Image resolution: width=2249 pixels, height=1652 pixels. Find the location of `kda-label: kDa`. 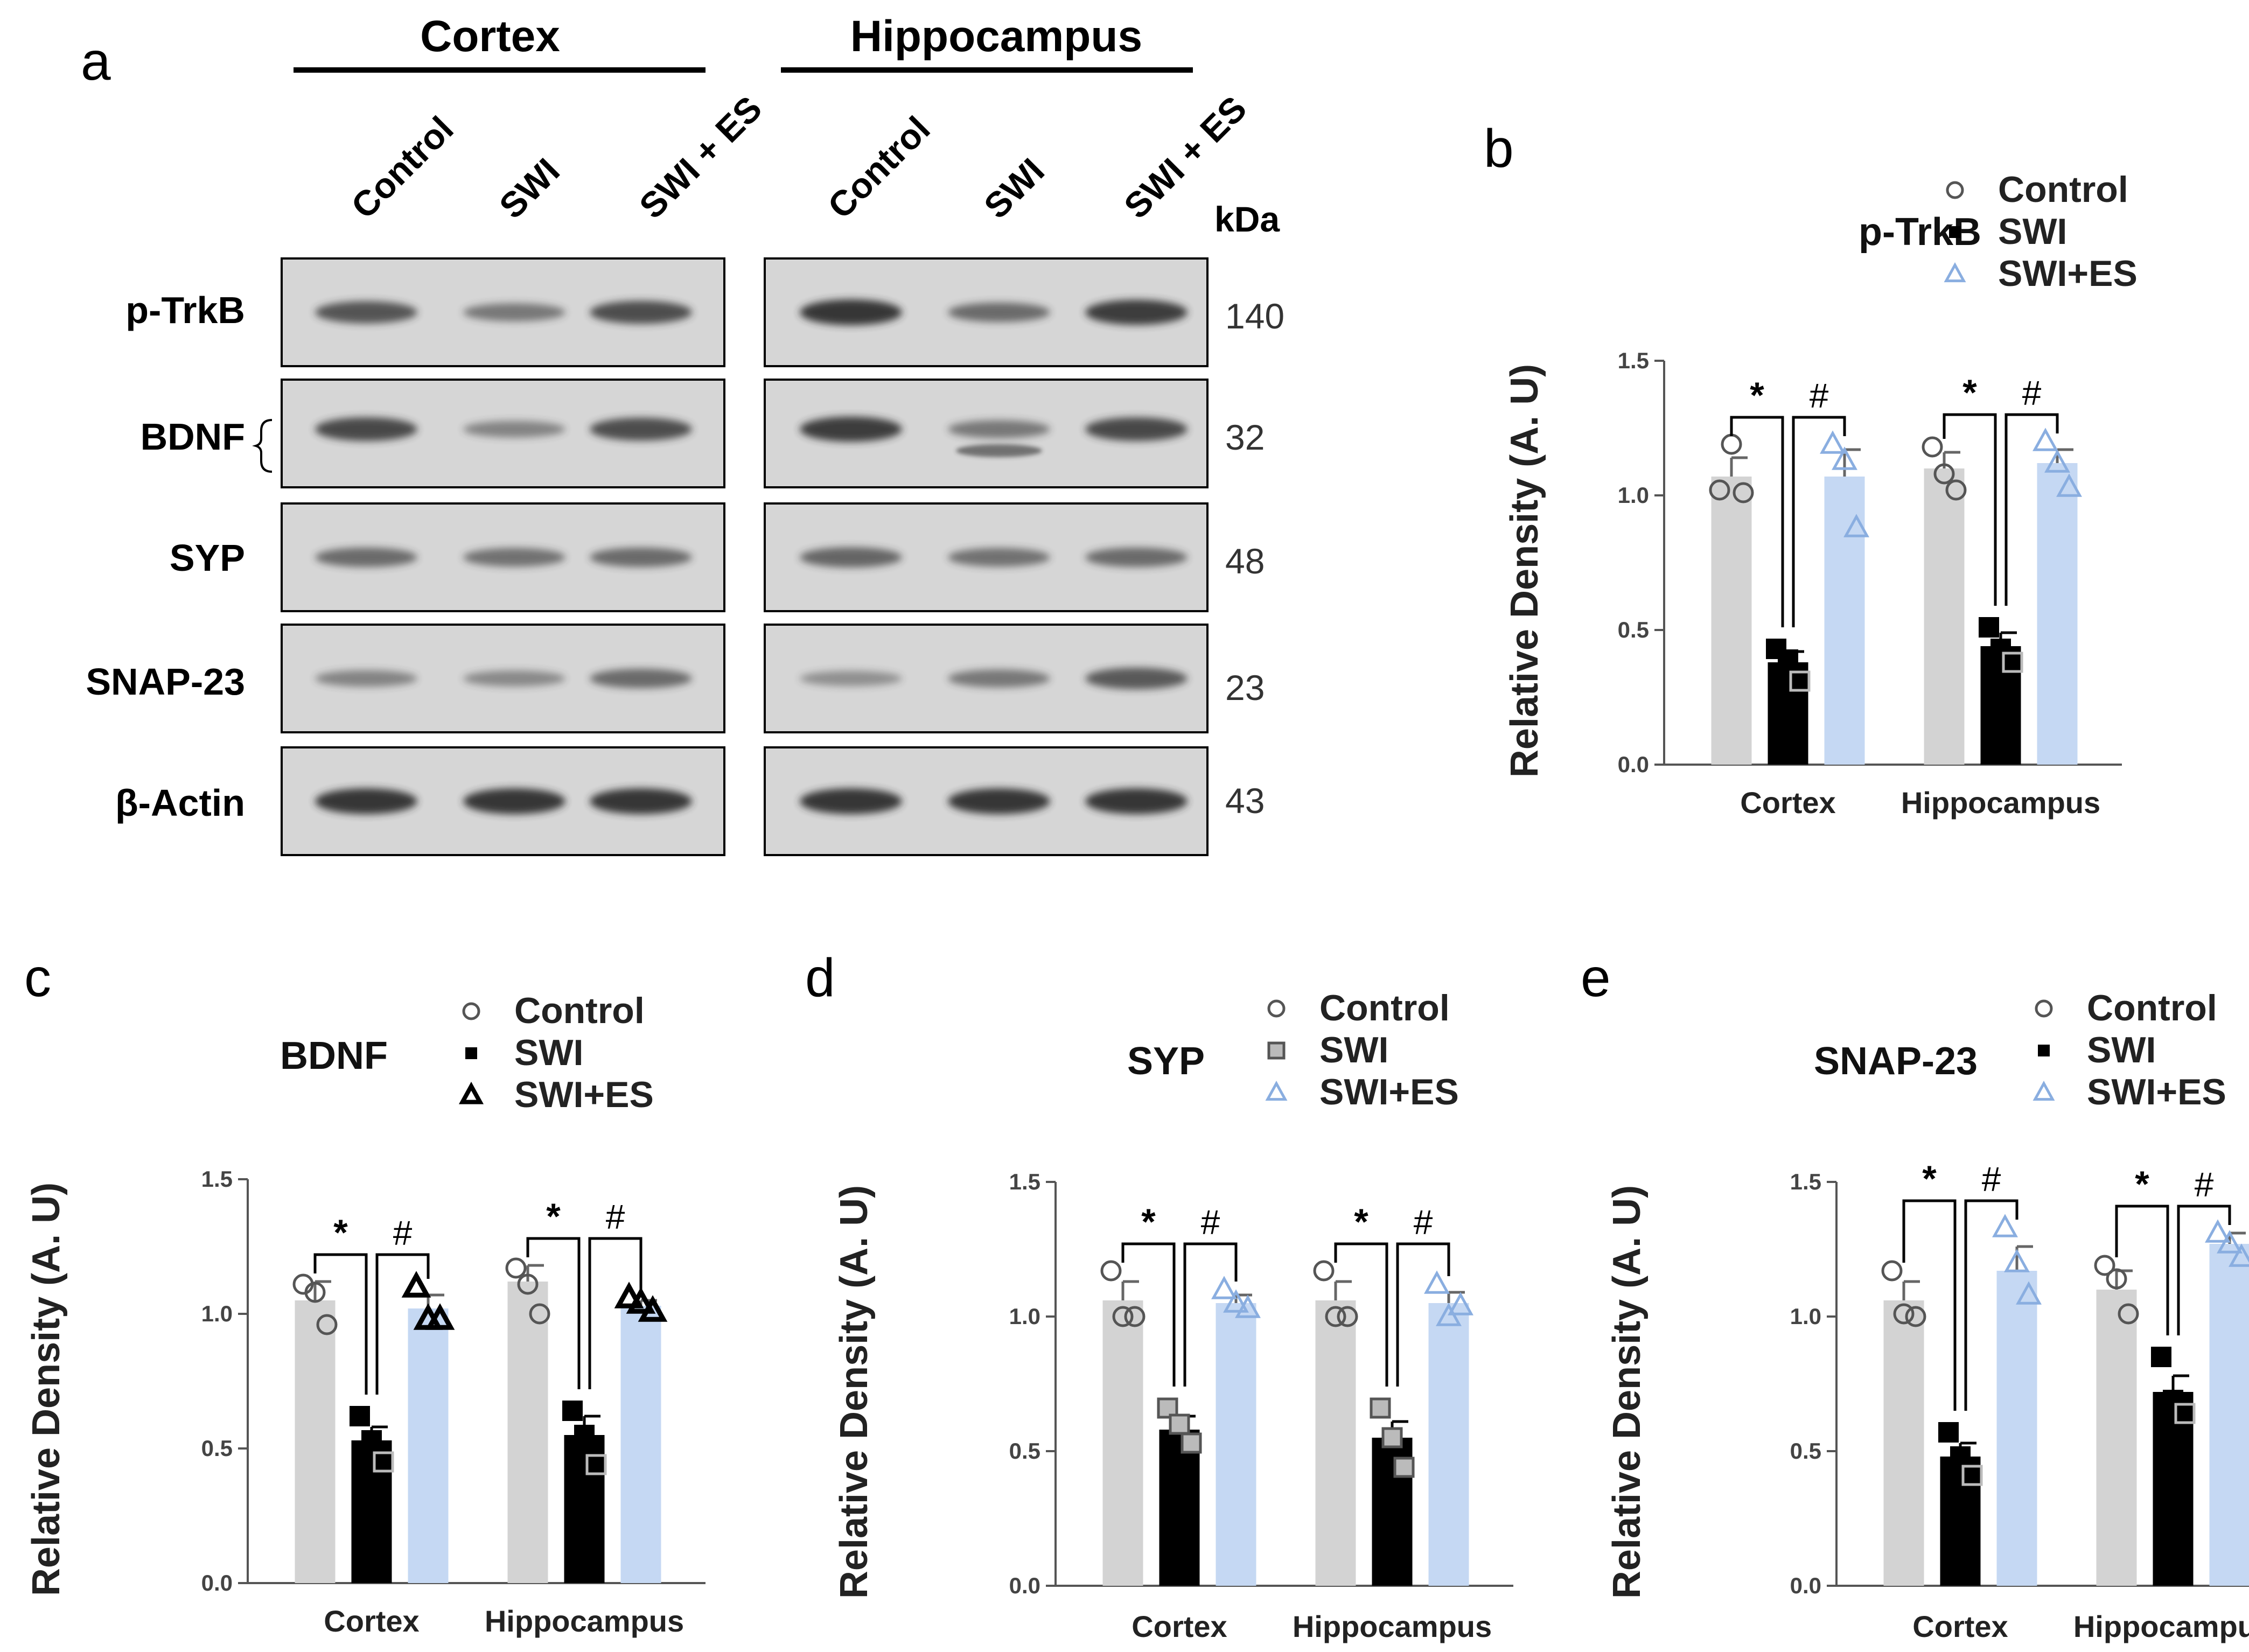

kda-label: kDa is located at coordinates (1247, 219).